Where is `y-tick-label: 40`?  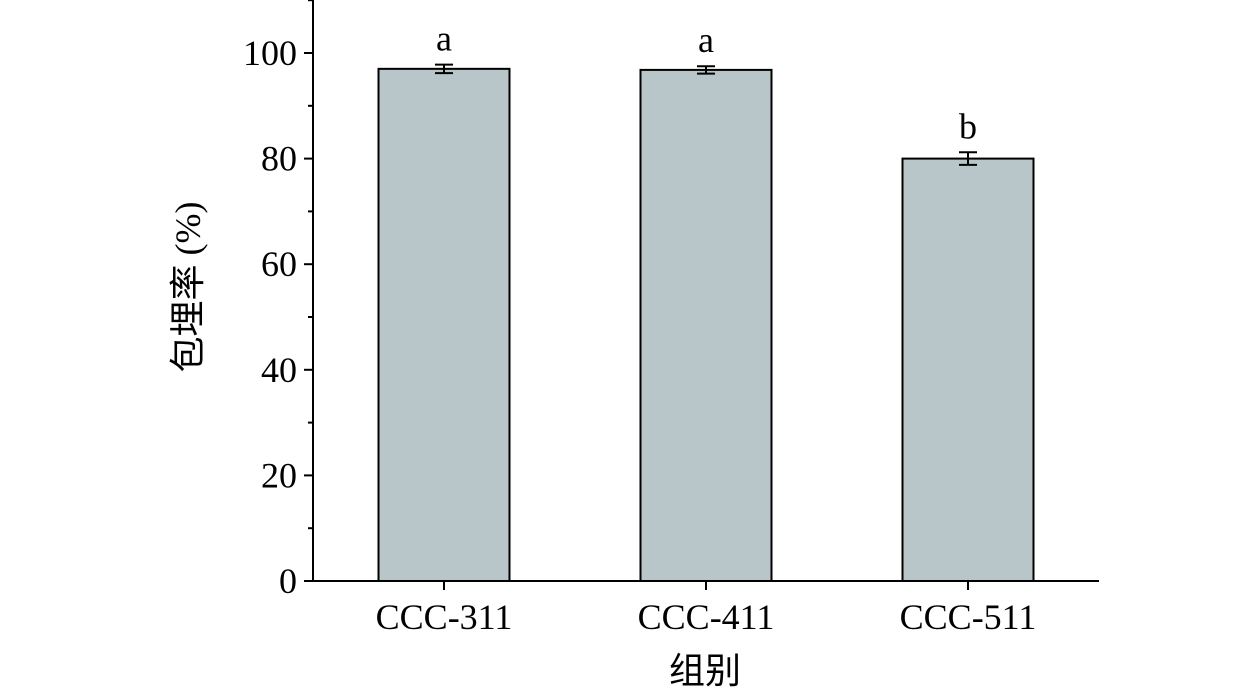
y-tick-label: 40 is located at coordinates (279, 370).